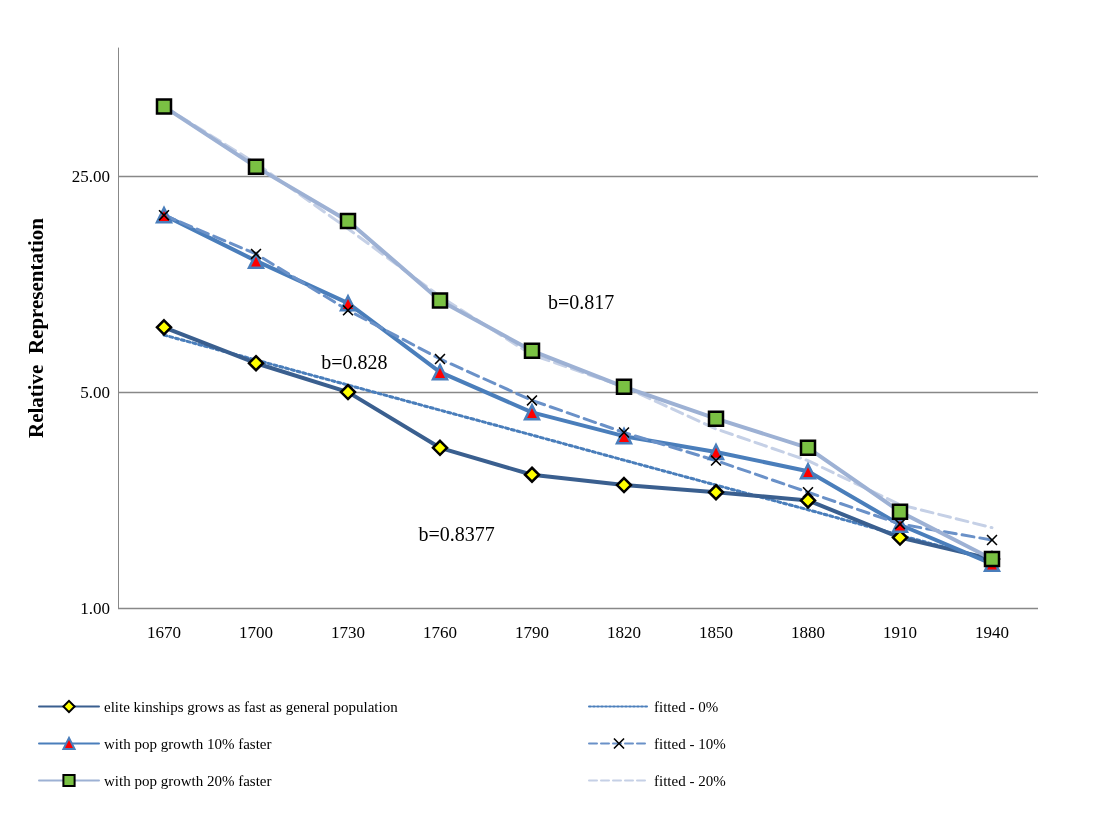  What do you see at coordinates (532, 632) in the screenshot?
I see `x-tick-label: 1790` at bounding box center [532, 632].